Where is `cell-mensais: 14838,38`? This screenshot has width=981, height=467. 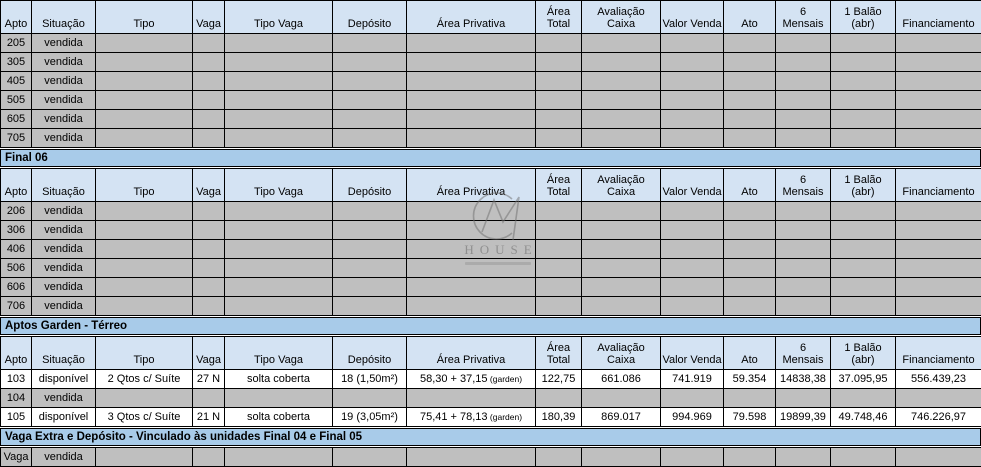 cell-mensais: 14838,38 is located at coordinates (803, 379).